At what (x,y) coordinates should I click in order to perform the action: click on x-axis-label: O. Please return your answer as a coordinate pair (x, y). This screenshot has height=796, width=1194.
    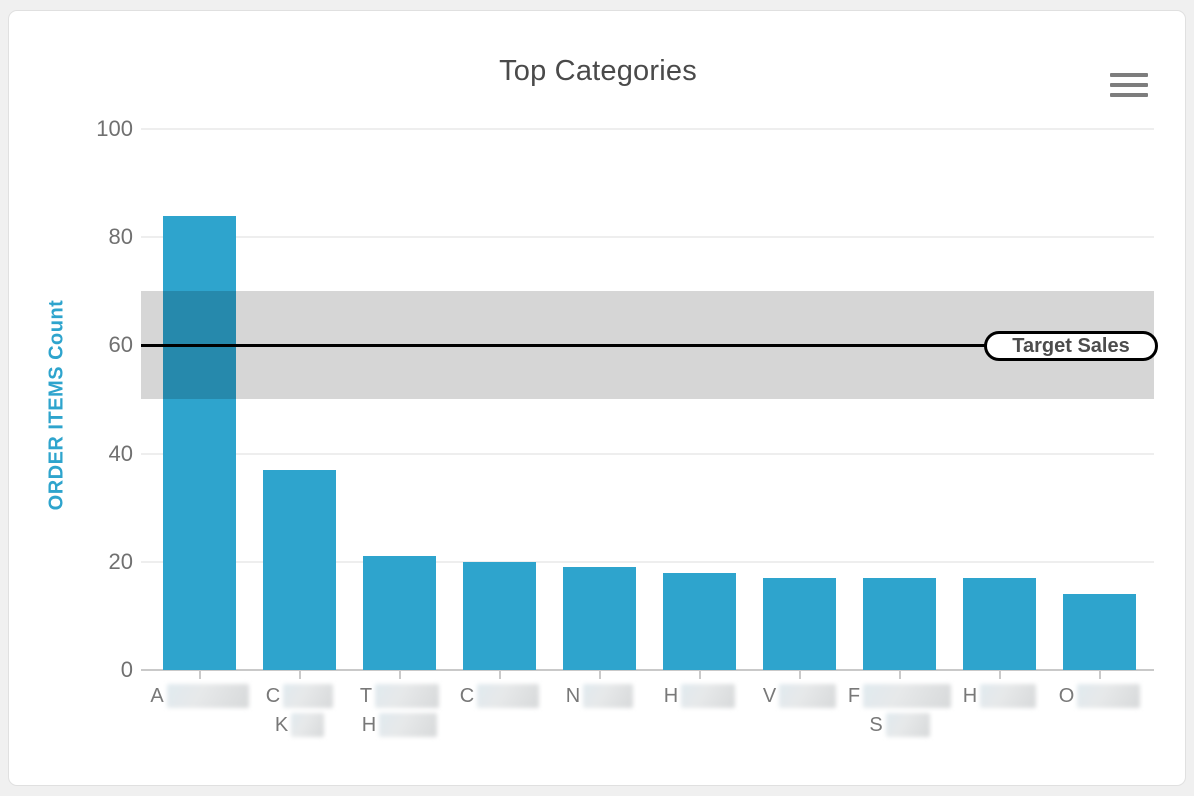
    Looking at the image, I should click on (1100, 696).